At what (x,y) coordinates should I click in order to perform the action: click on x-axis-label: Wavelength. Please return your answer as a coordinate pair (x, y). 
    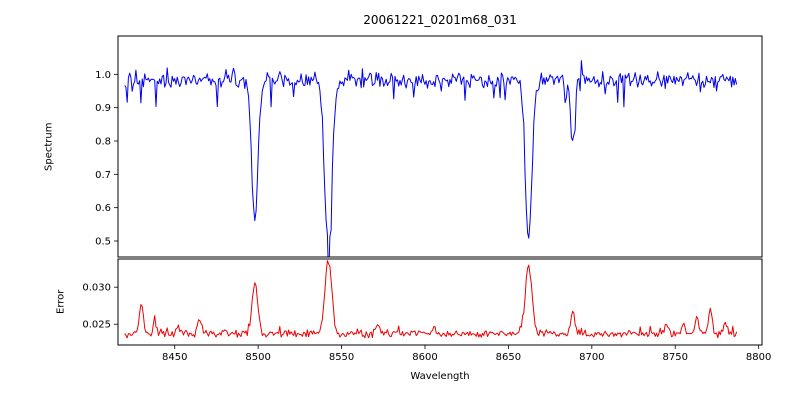
    Looking at the image, I should click on (440, 376).